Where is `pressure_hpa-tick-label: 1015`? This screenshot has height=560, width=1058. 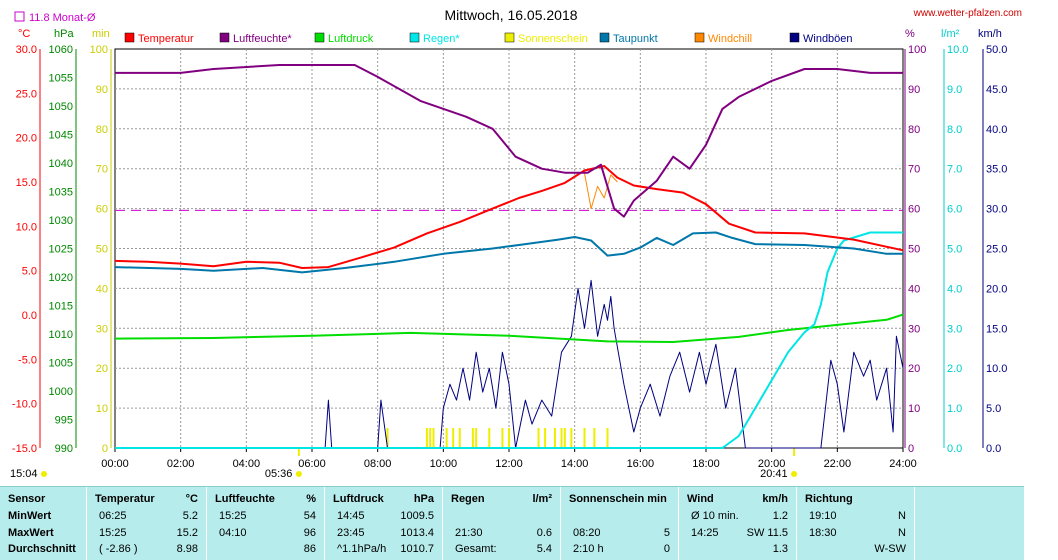
pressure_hpa-tick-label: 1015 is located at coordinates (61, 307).